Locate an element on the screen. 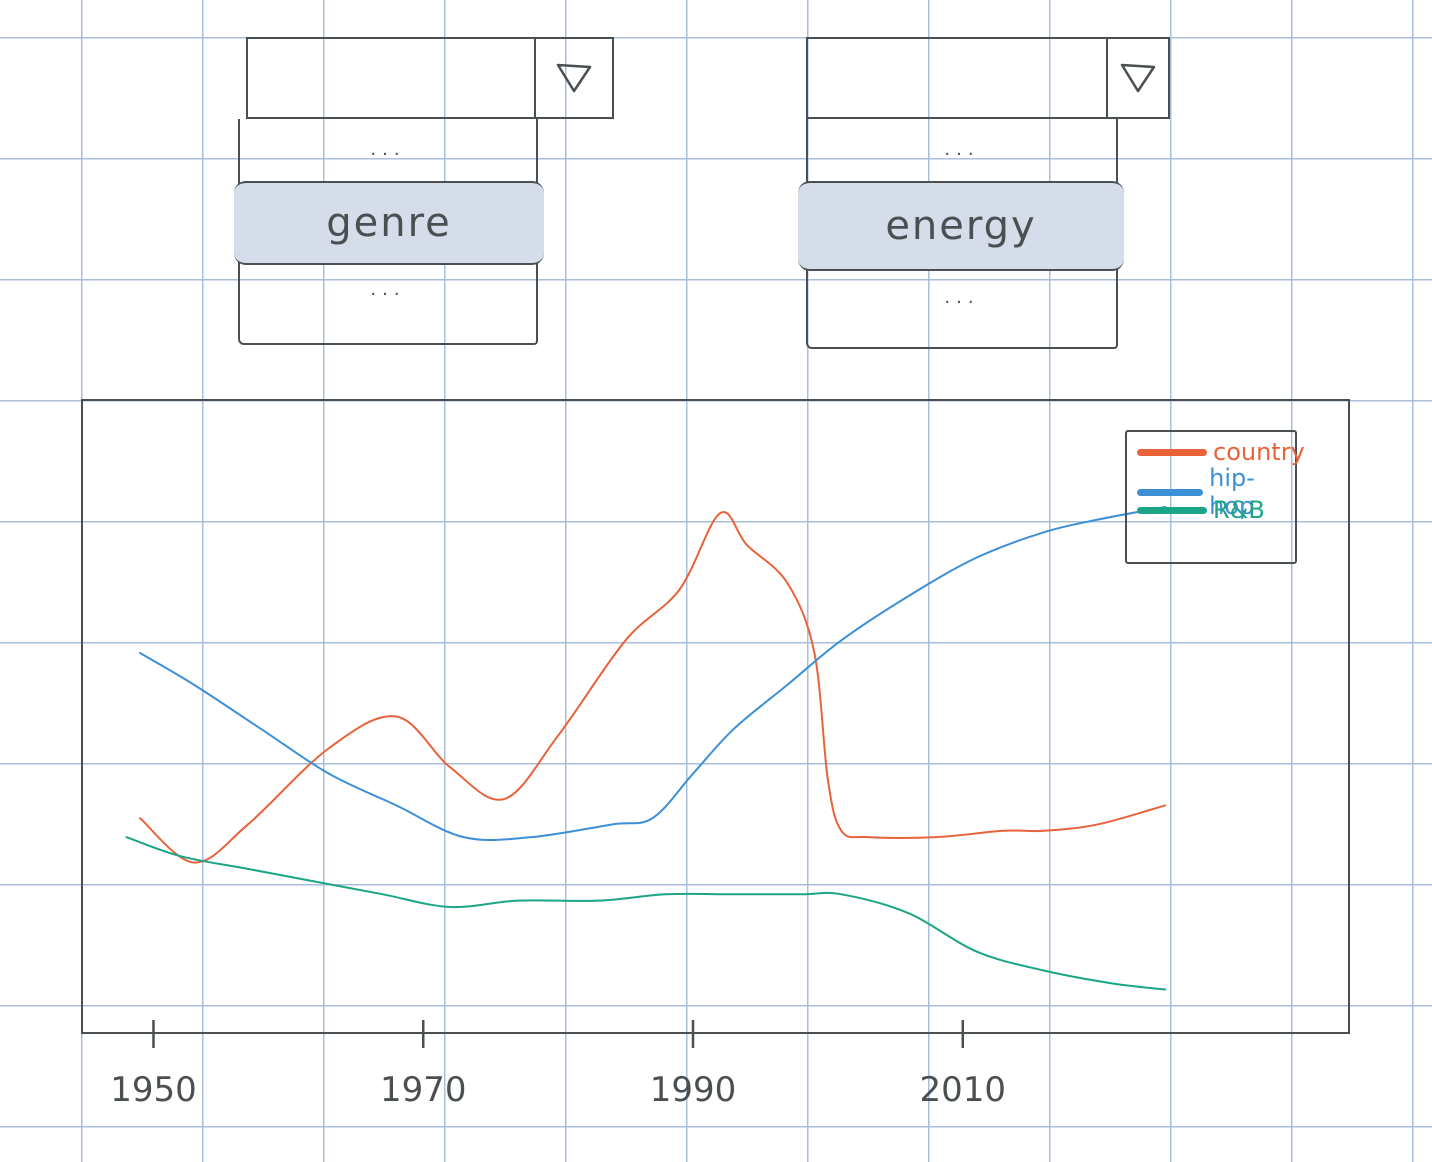 This screenshot has height=1162, width=1432. series-line-r-b is located at coordinates (646, 913).